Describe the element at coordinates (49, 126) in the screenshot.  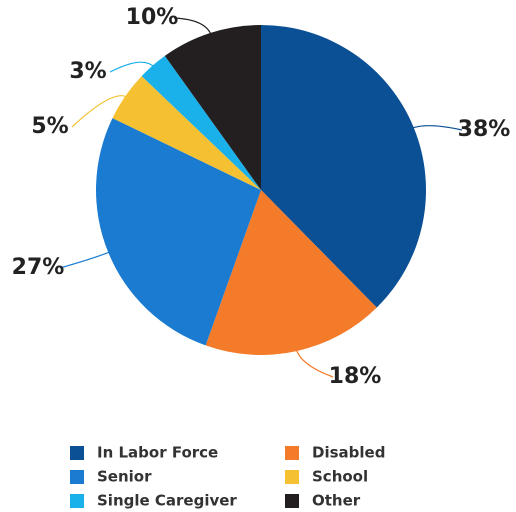
I see `data-label: 5%` at that location.